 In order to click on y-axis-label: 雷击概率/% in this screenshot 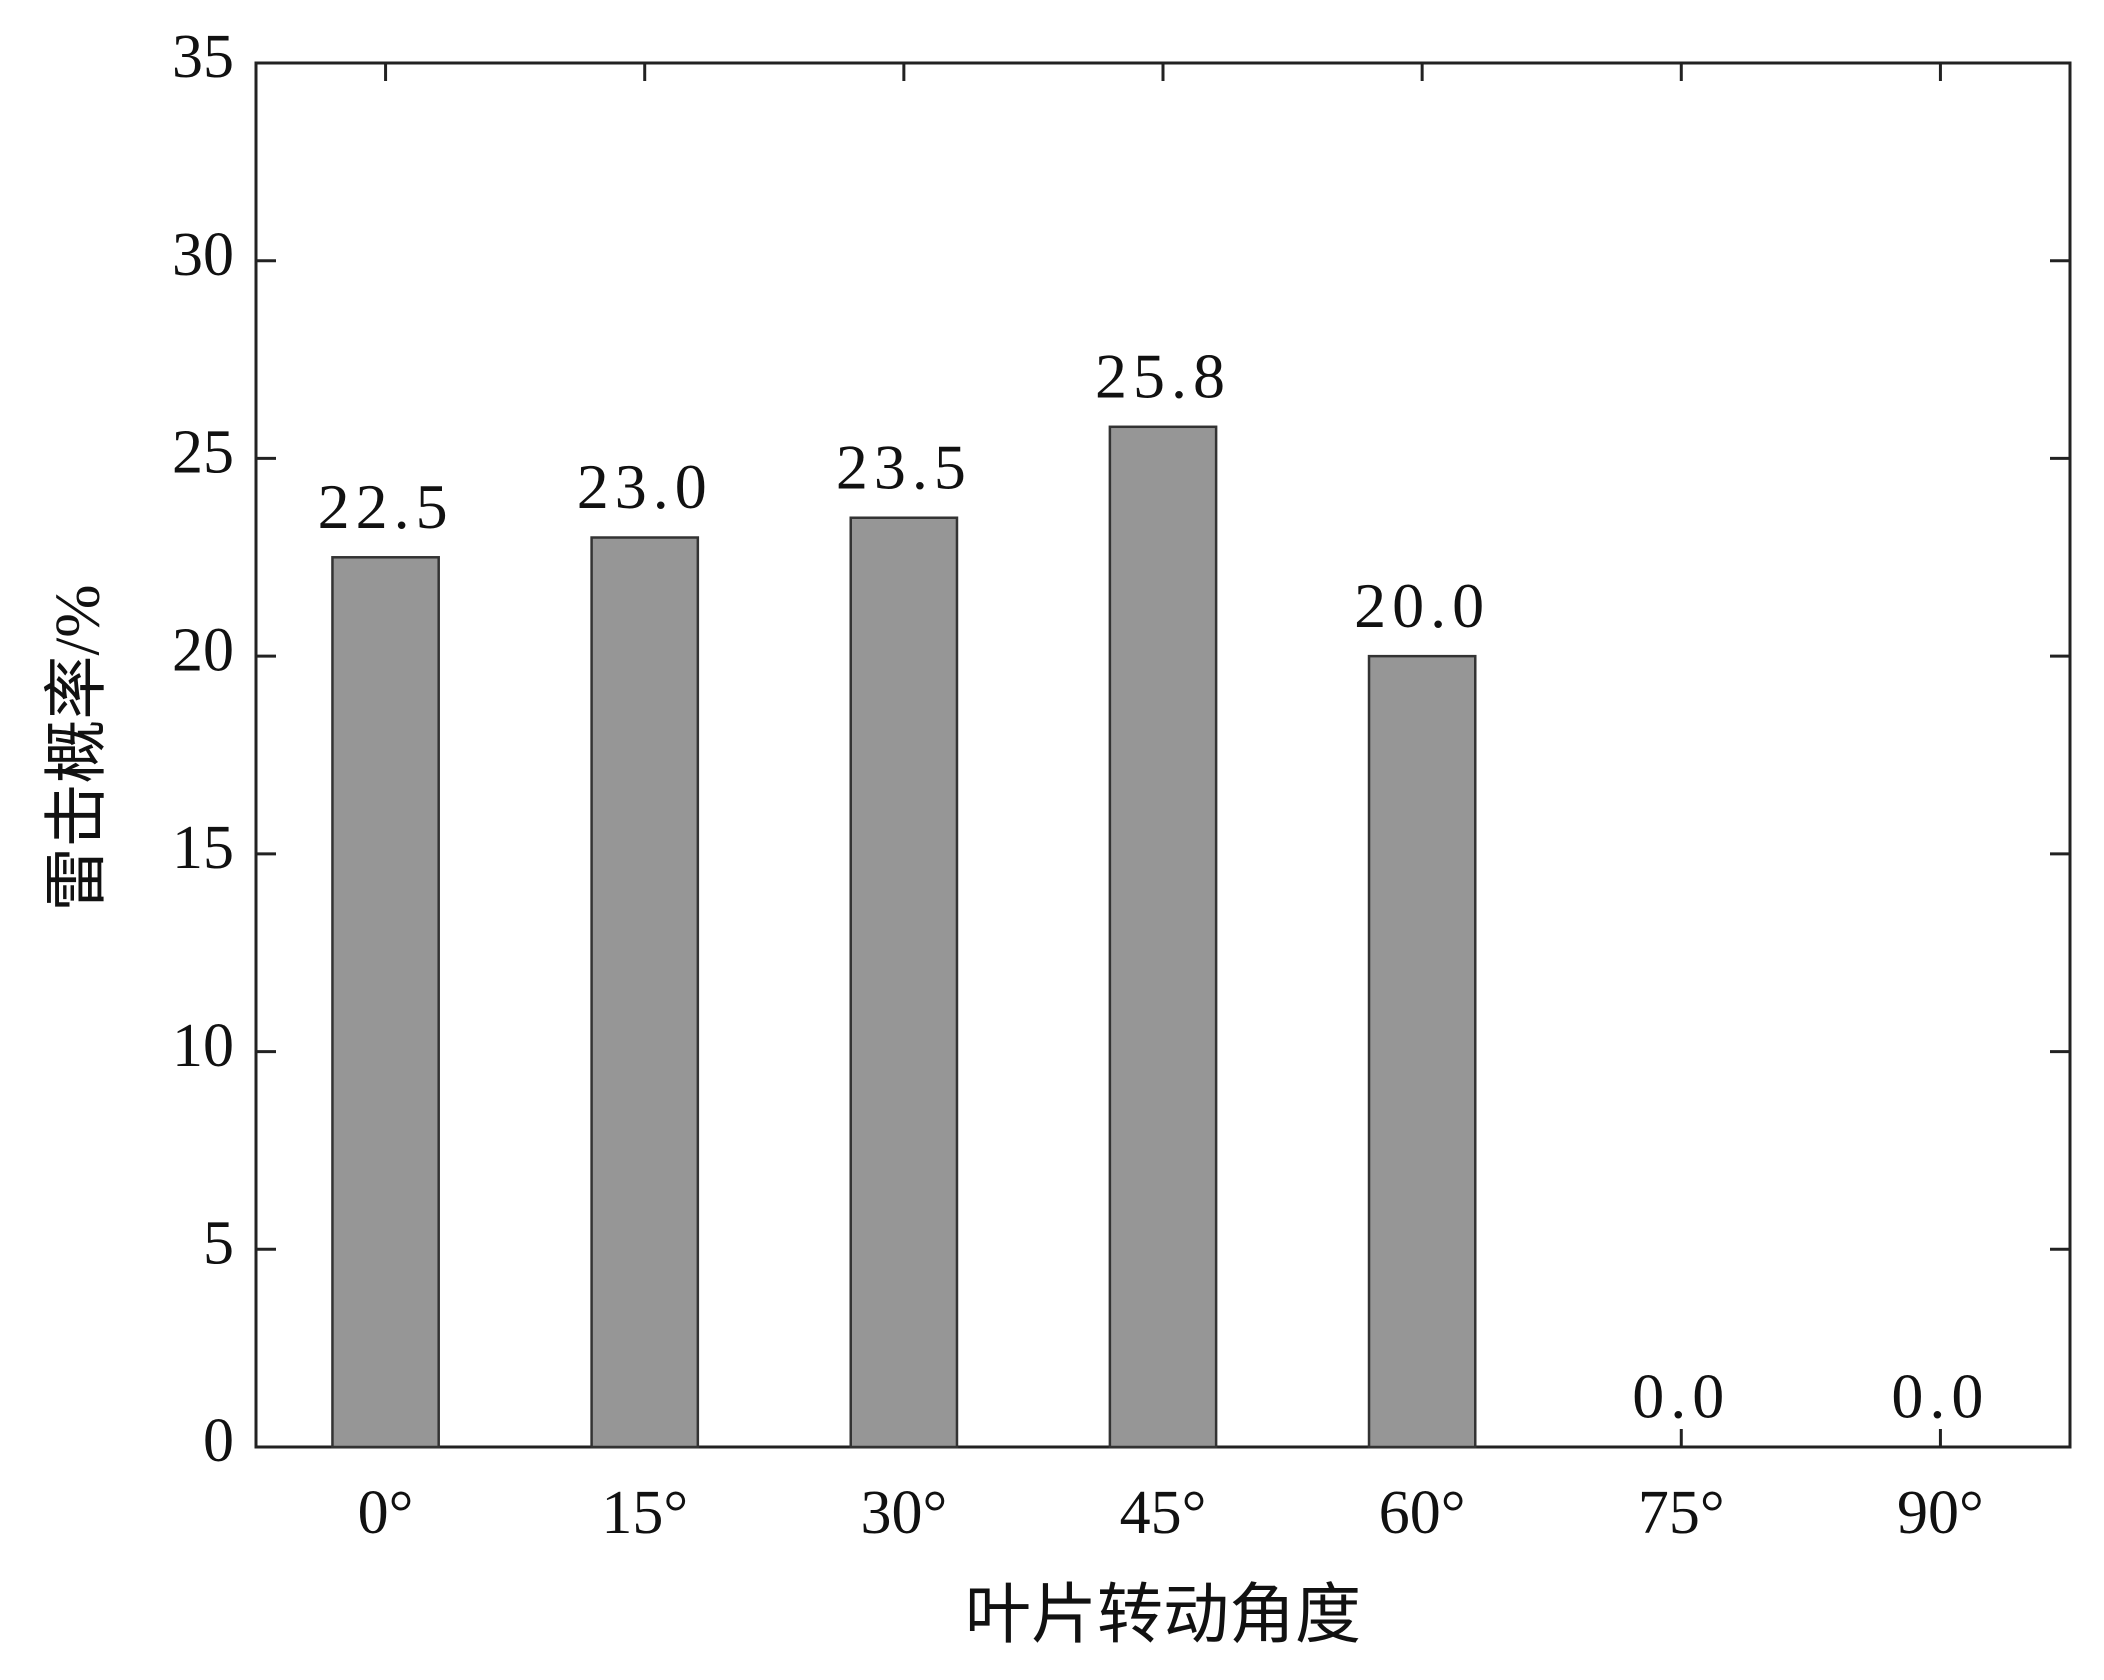, I will do `click(77, 747)`.